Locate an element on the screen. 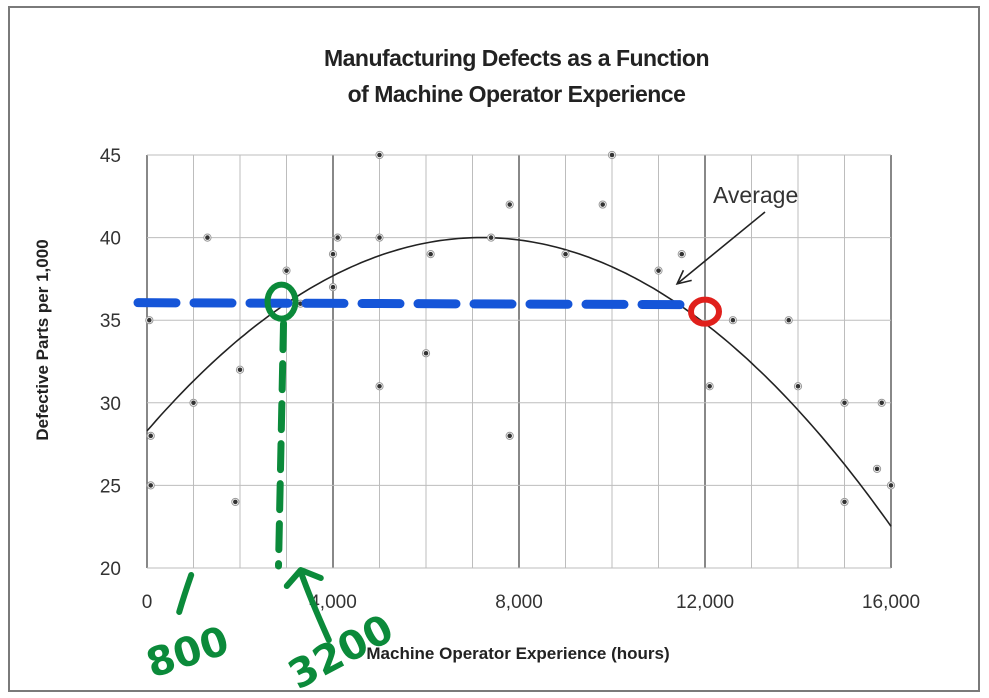 The image size is (989, 698). annotation-average: Average is located at coordinates (736, 234).